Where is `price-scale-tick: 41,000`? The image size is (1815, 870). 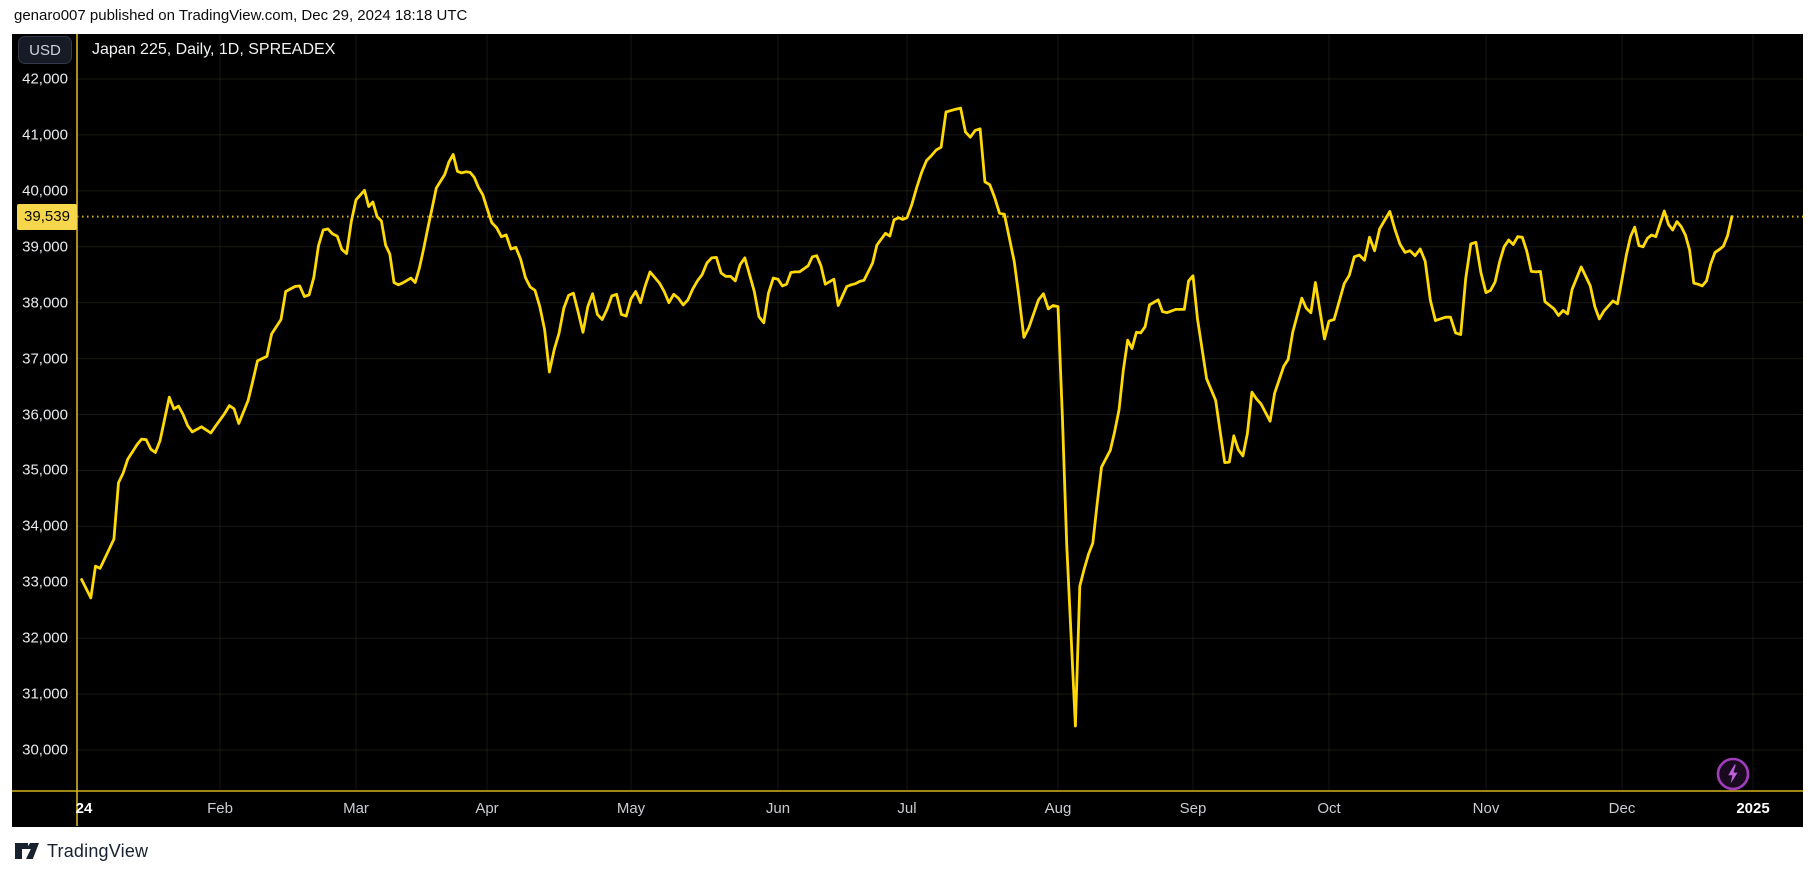
price-scale-tick: 41,000 is located at coordinates (45, 135).